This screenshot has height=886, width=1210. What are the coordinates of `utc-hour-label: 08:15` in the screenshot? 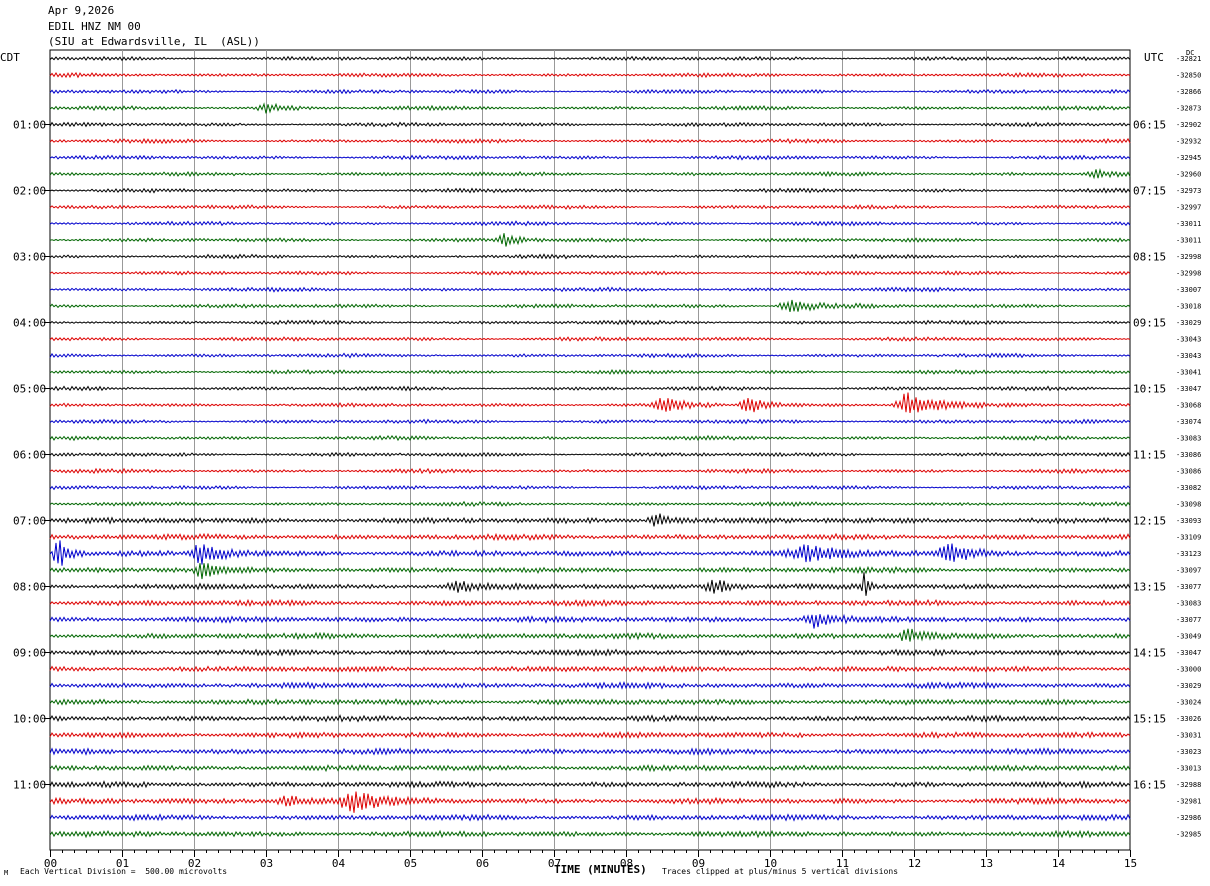 It's located at (1149, 257).